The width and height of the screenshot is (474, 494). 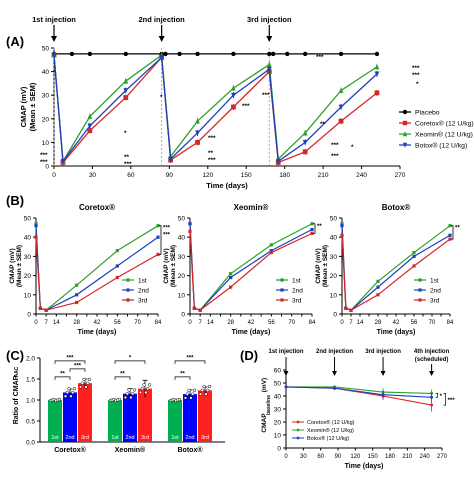 I want to click on panel-letter-a: (A), so click(x=15, y=41).